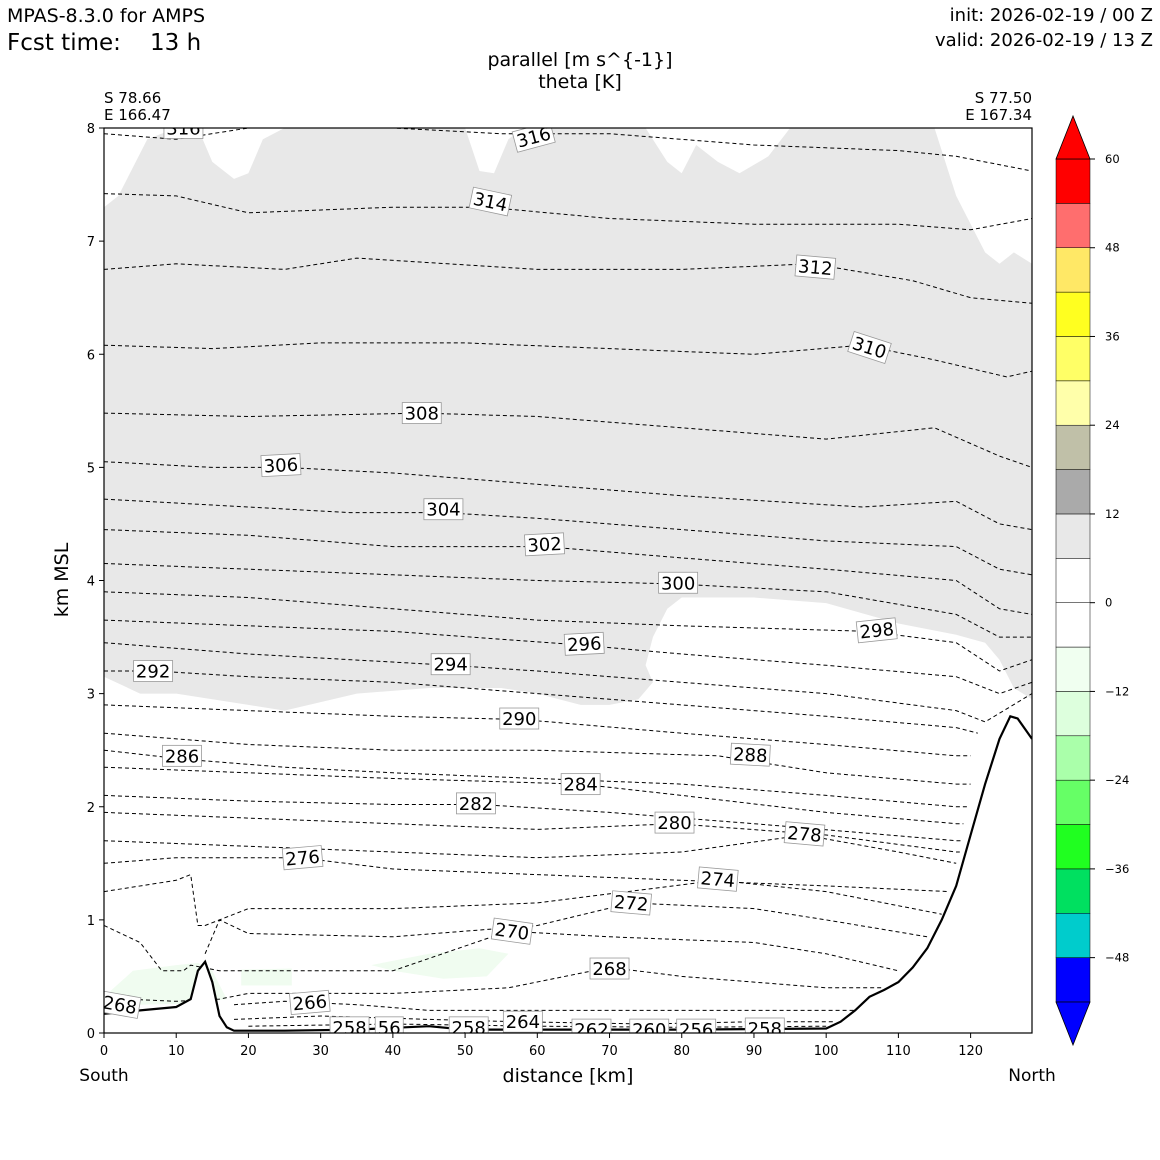  Describe the element at coordinates (1112, 425) in the screenshot. I see `colorbar-tick-label: 24` at that location.